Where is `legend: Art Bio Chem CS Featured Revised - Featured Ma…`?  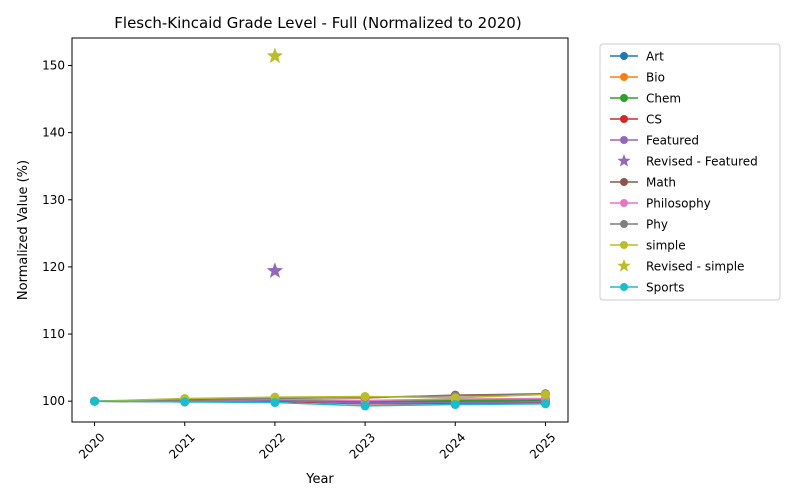 legend: Art Bio Chem CS Featured Revised - Featured Ma… is located at coordinates (690, 172).